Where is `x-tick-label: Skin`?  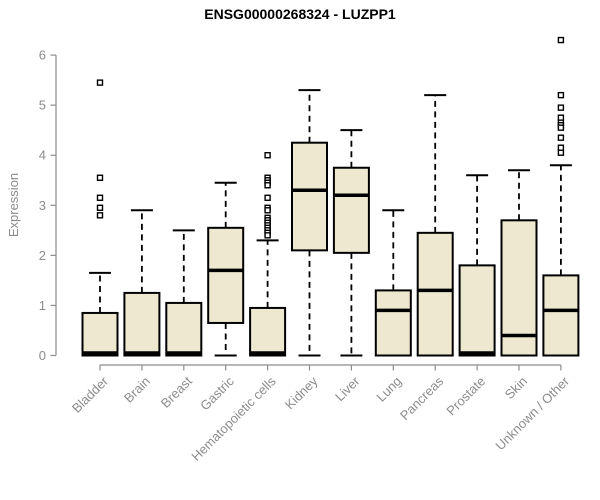
x-tick-label: Skin is located at coordinates (516, 388).